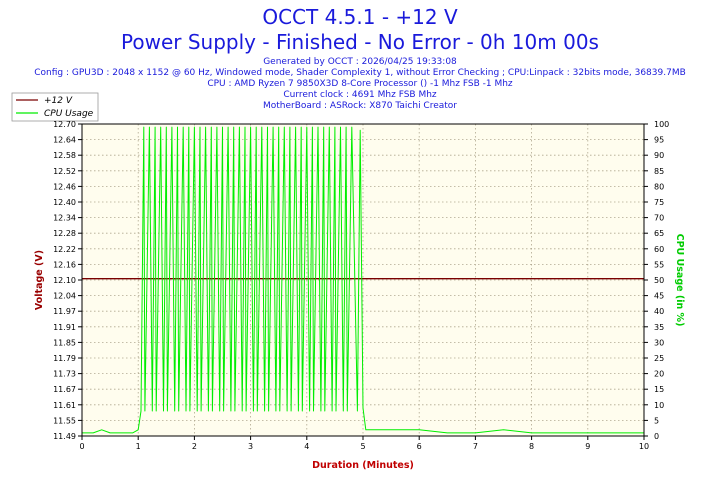 This screenshot has width=720, height=480. What do you see at coordinates (360, 62) in the screenshot?
I see `info-generated: Generated by OCCT : 2026/04/25 19:33:08` at bounding box center [360, 62].